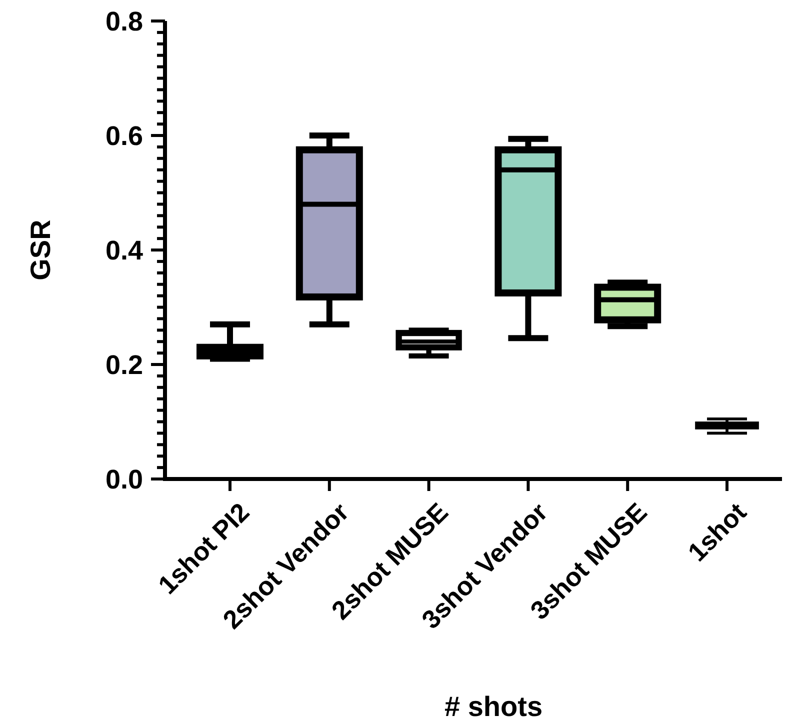  What do you see at coordinates (124, 250) in the screenshot?
I see `y-tick-label: 0.4` at bounding box center [124, 250].